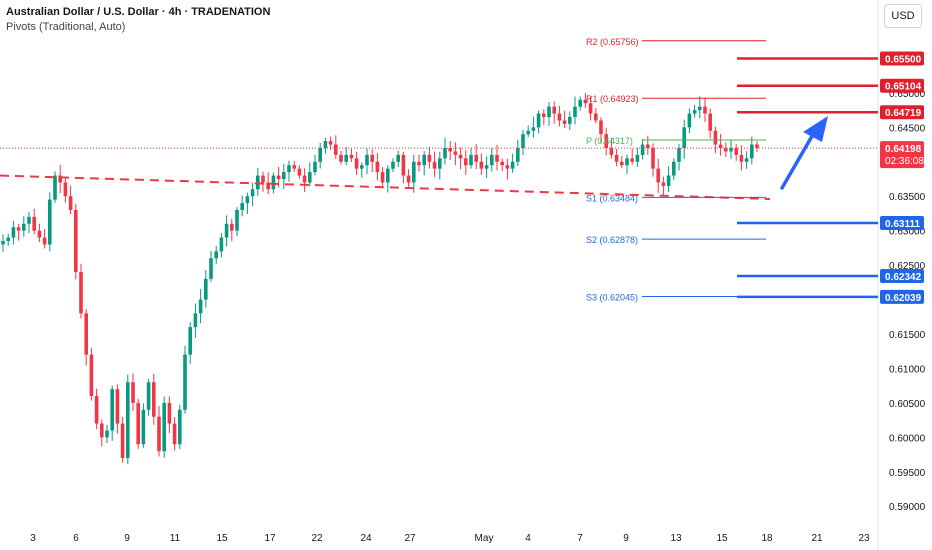 This screenshot has height=550, width=932. I want to click on y-tick-label: 0.59000, so click(907, 507).